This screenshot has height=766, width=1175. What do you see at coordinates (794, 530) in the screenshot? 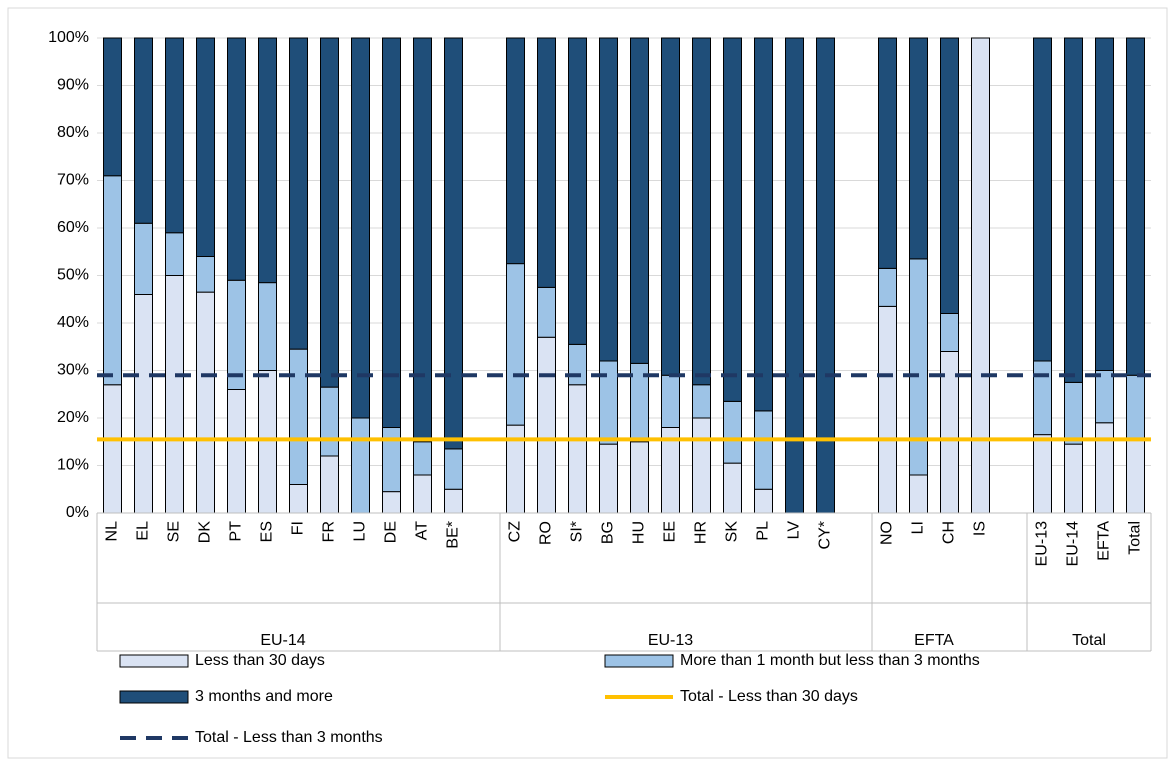
I see `x-tick-label: LV` at bounding box center [794, 530].